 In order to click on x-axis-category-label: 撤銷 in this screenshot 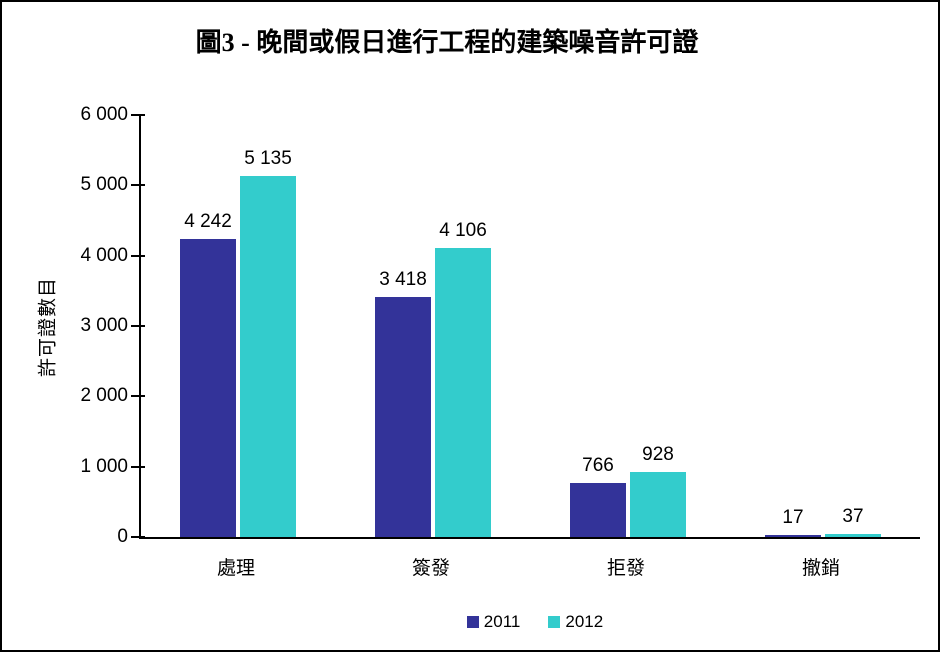, I will do `click(820, 568)`.